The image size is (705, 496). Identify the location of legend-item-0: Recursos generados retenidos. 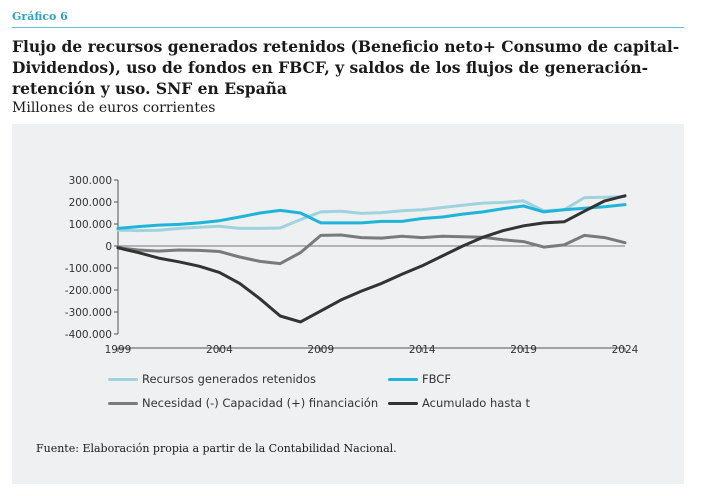
(212, 379).